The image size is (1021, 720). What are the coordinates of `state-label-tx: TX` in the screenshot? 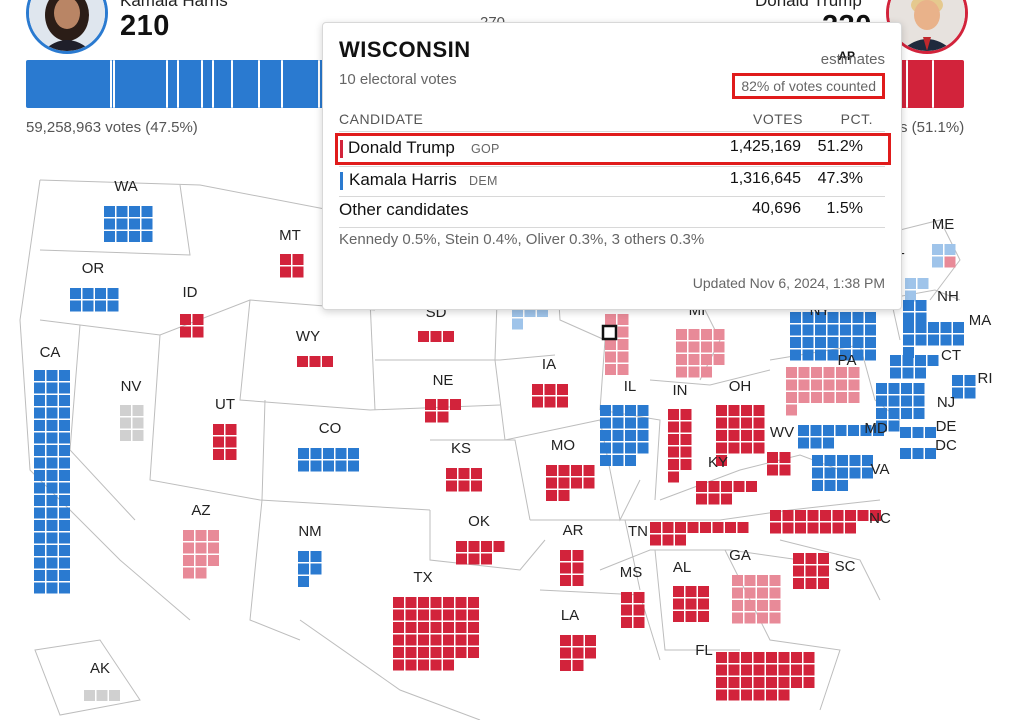 It's located at (423, 577).